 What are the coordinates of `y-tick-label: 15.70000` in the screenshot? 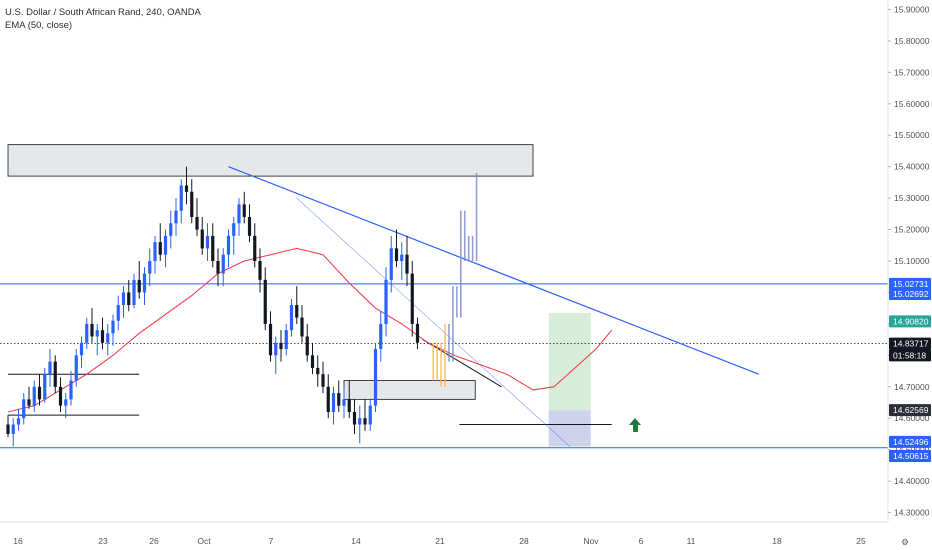 It's located at (912, 72).